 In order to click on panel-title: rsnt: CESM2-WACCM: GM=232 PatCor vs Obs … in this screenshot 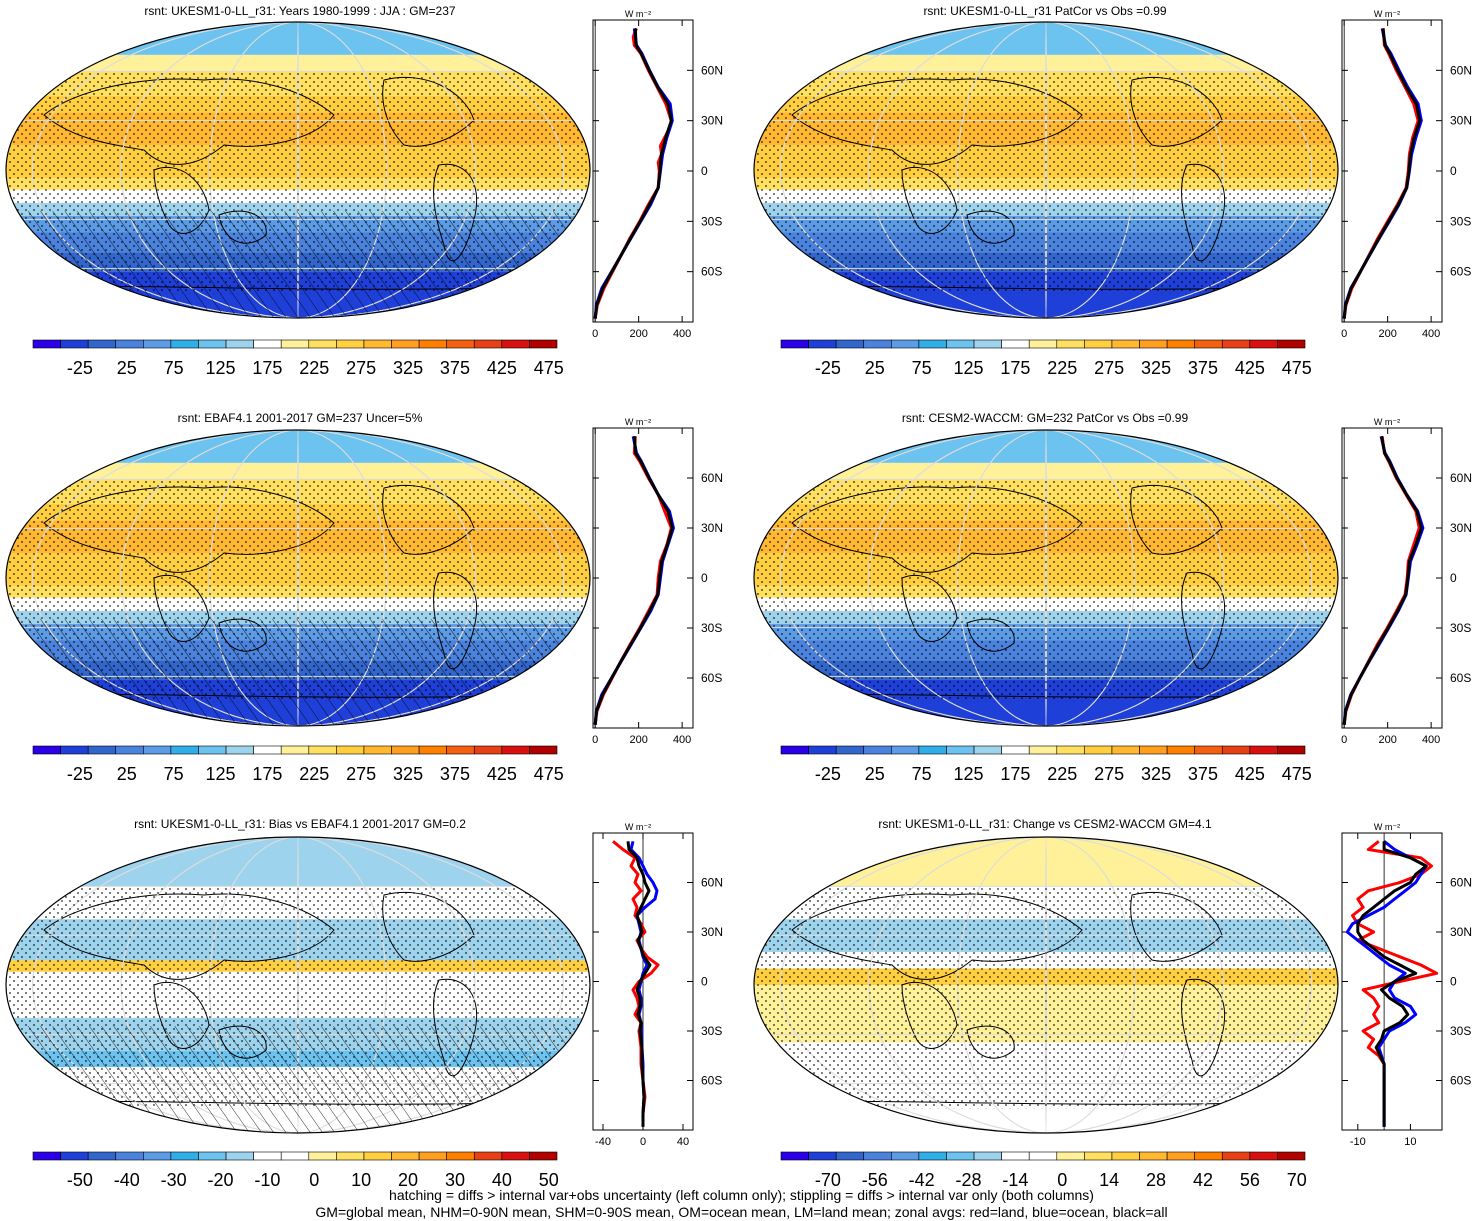, I will do `click(1045, 418)`.